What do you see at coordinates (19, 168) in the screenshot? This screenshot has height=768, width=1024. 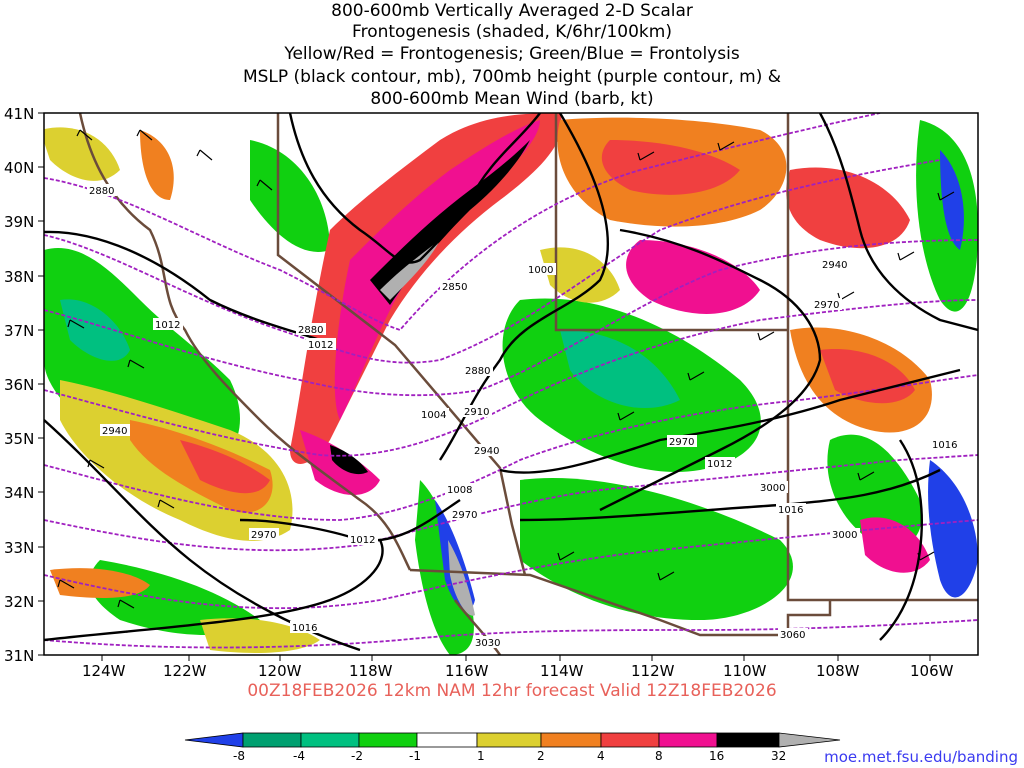 I see `lat-label: 40N` at bounding box center [19, 168].